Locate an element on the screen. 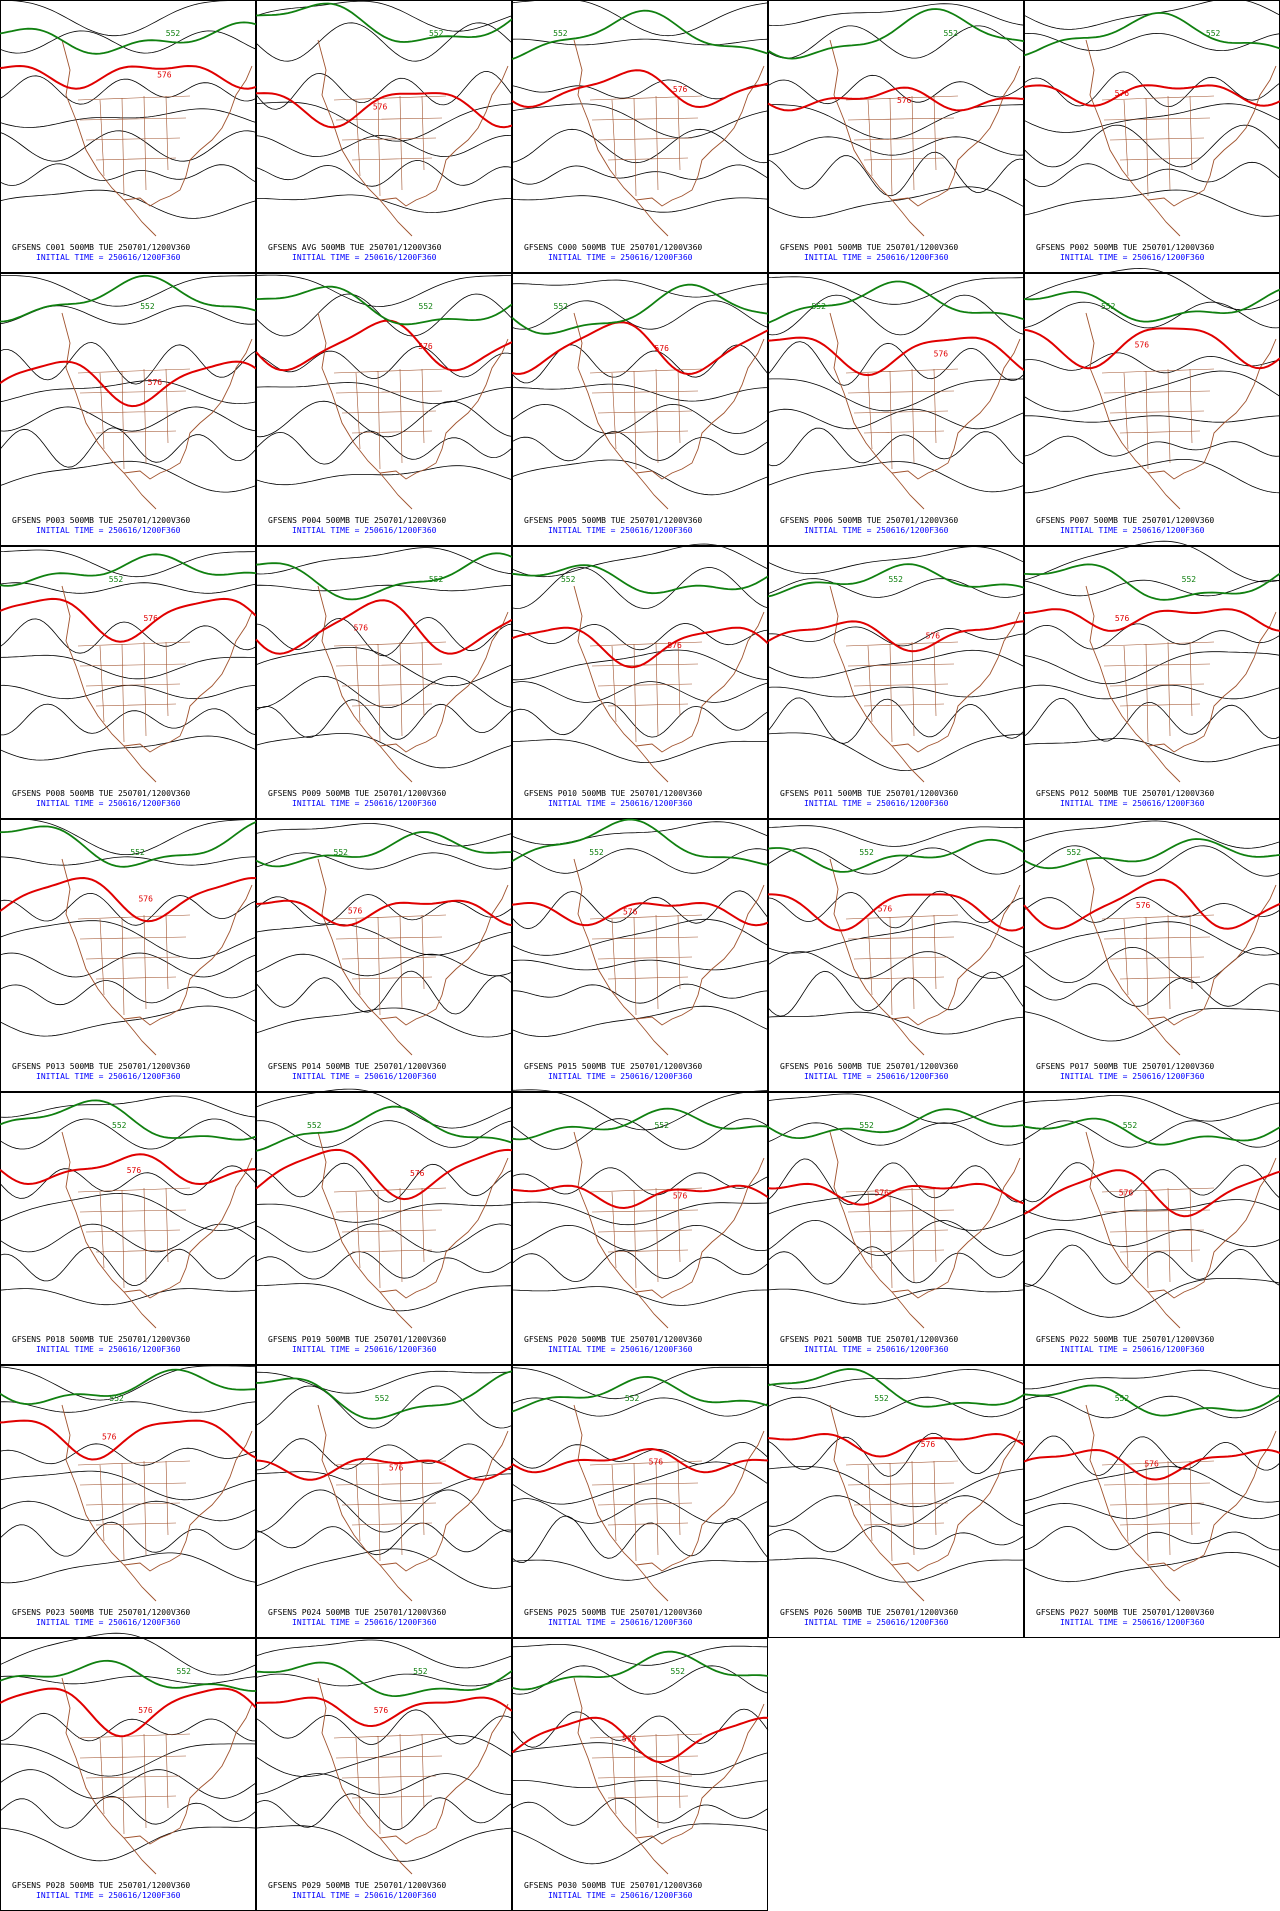  panel-label: GFSENS P013 500MB TUE 250701/1200V360 is located at coordinates (101, 1066).